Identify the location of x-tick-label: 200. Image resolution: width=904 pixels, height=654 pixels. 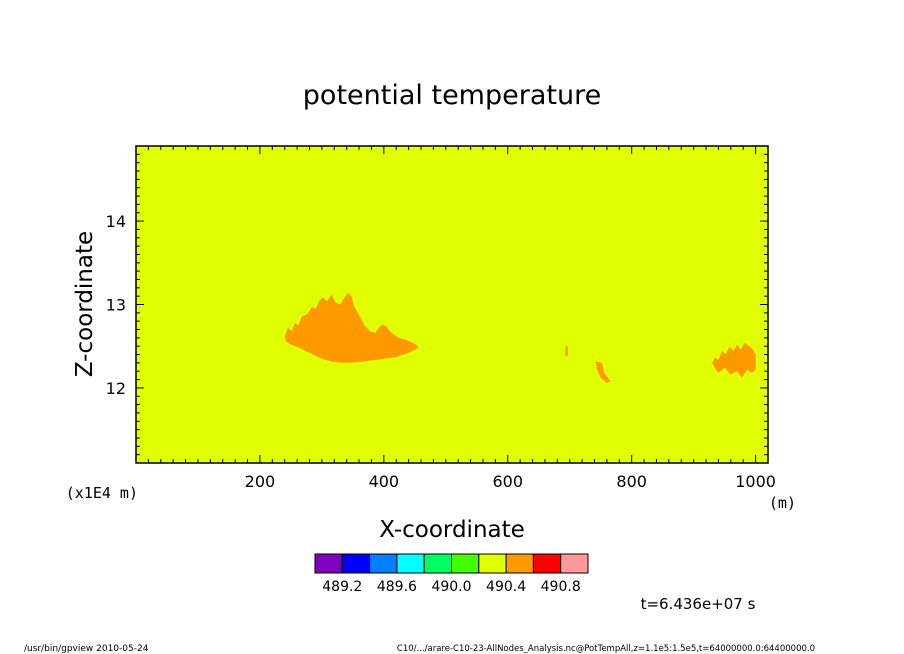
(260, 481).